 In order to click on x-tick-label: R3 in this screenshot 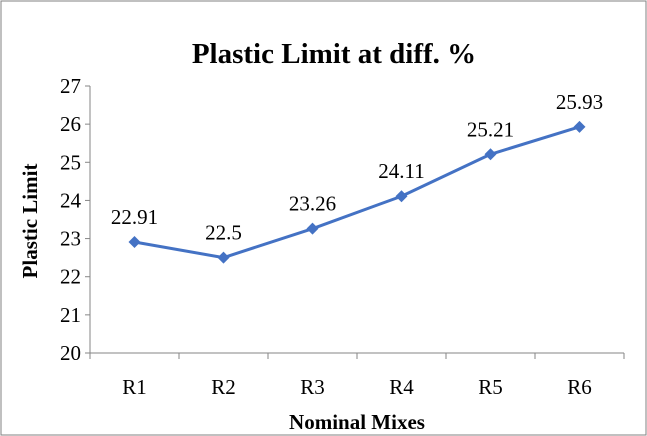, I will do `click(312, 387)`.